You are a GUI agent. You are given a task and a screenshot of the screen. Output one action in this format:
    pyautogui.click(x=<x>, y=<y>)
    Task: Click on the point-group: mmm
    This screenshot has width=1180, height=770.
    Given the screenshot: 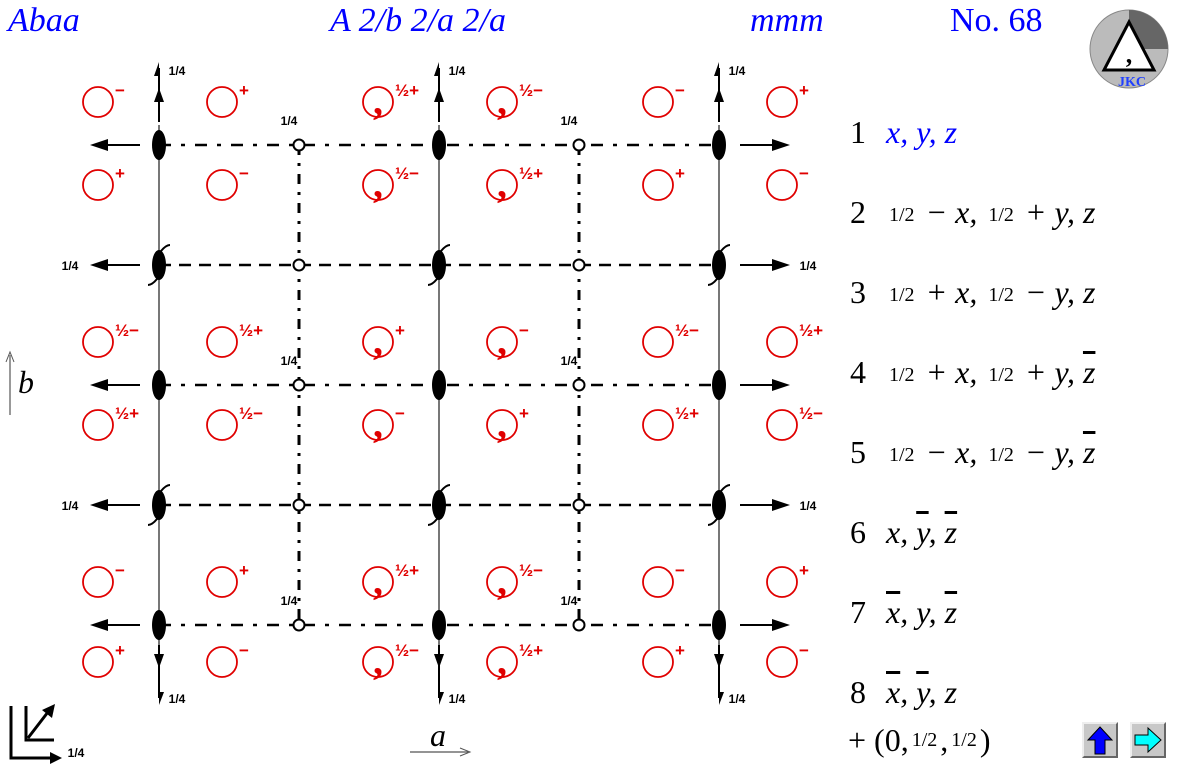 What is the action you would take?
    pyautogui.click(x=787, y=20)
    